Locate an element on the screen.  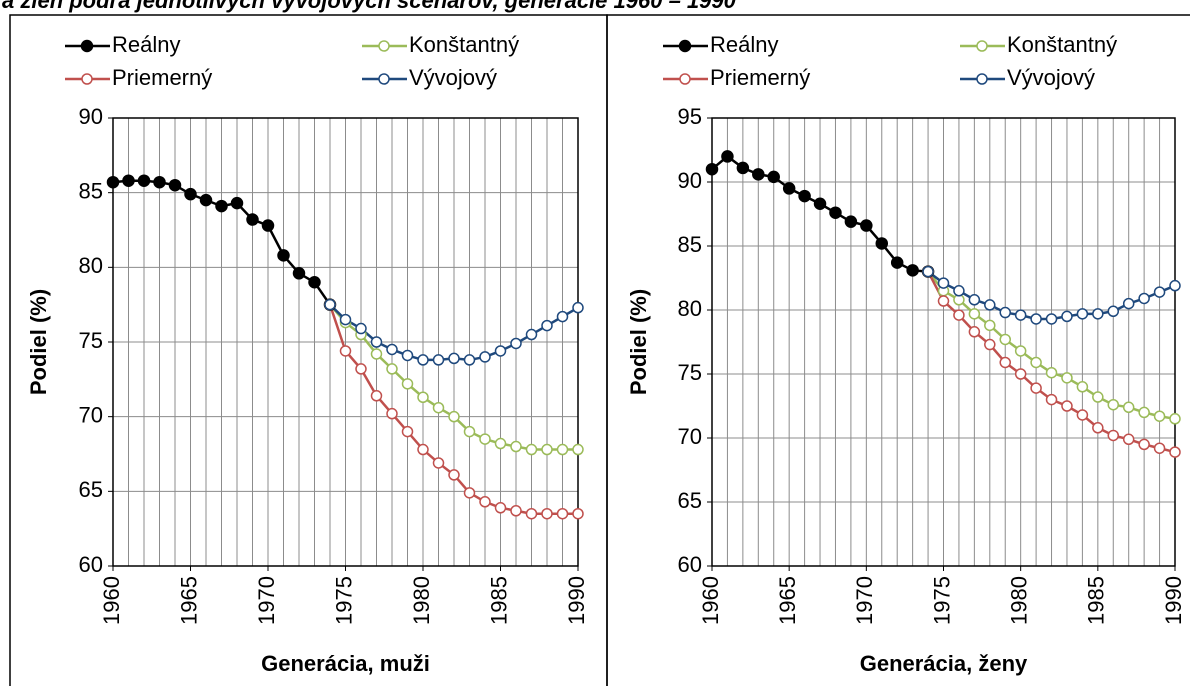
y-tick-label: 85 is located at coordinates (91, 190).